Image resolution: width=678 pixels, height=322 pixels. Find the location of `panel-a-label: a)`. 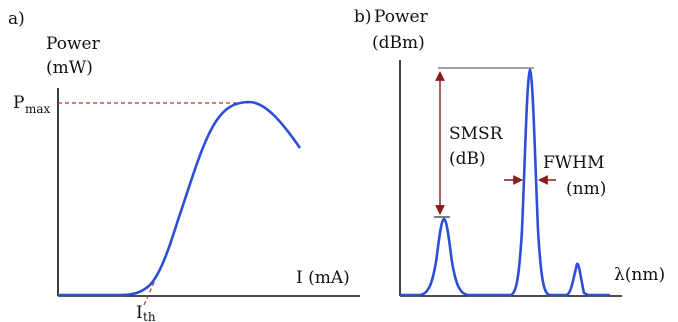

panel-a-label: a) is located at coordinates (16, 19).